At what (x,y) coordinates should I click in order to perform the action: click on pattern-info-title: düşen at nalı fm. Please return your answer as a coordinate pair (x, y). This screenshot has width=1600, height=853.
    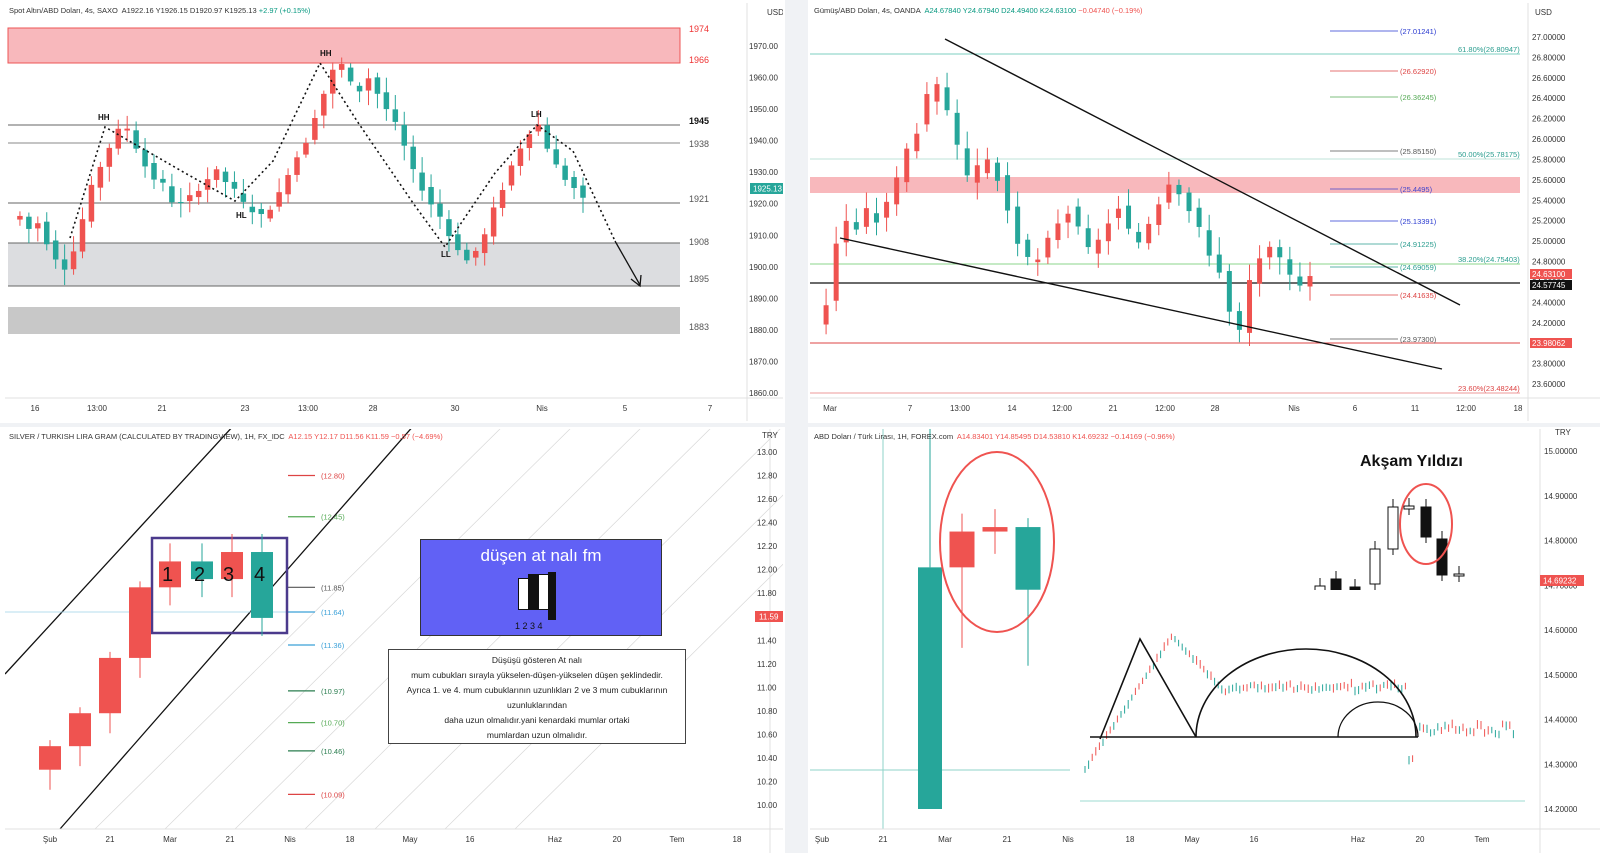
    Looking at the image, I should click on (541, 555).